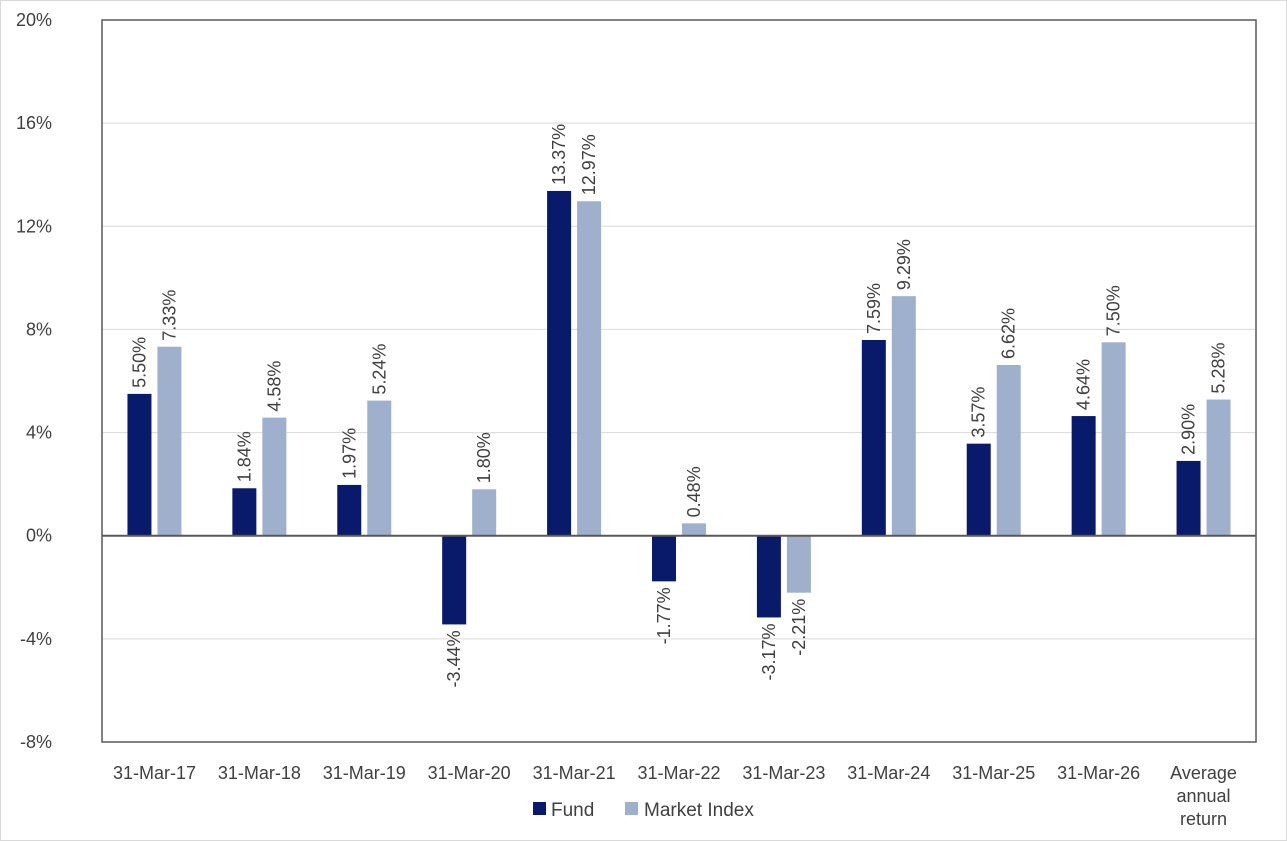 This screenshot has height=841, width=1287. Describe the element at coordinates (34, 381) in the screenshot. I see `y-axis-tick-labels: 20% 16% 12% 8% 4% 0% -4% -8%` at that location.